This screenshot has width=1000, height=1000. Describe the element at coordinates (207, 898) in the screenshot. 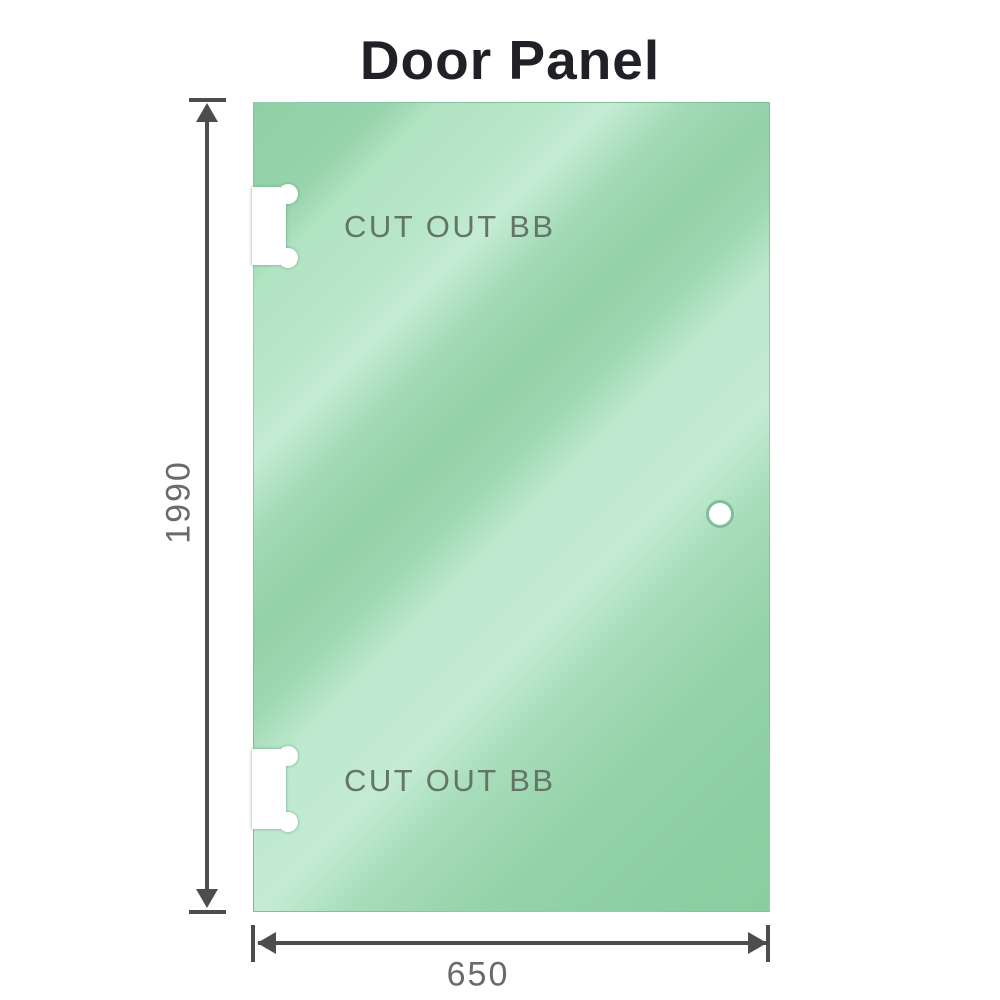

I see `arrow-down-icon` at that location.